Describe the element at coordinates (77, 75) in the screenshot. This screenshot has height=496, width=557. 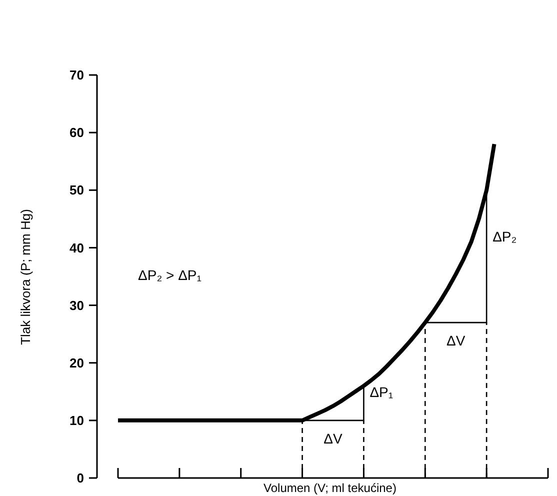
I see `y-tick-label: 70` at that location.